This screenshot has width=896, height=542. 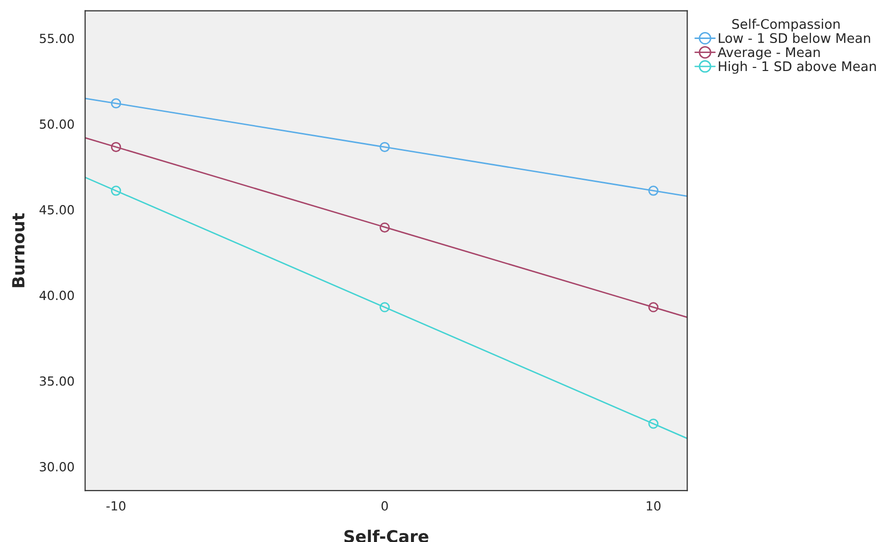 I want to click on y-tick-label: 40.00, so click(x=57, y=295).